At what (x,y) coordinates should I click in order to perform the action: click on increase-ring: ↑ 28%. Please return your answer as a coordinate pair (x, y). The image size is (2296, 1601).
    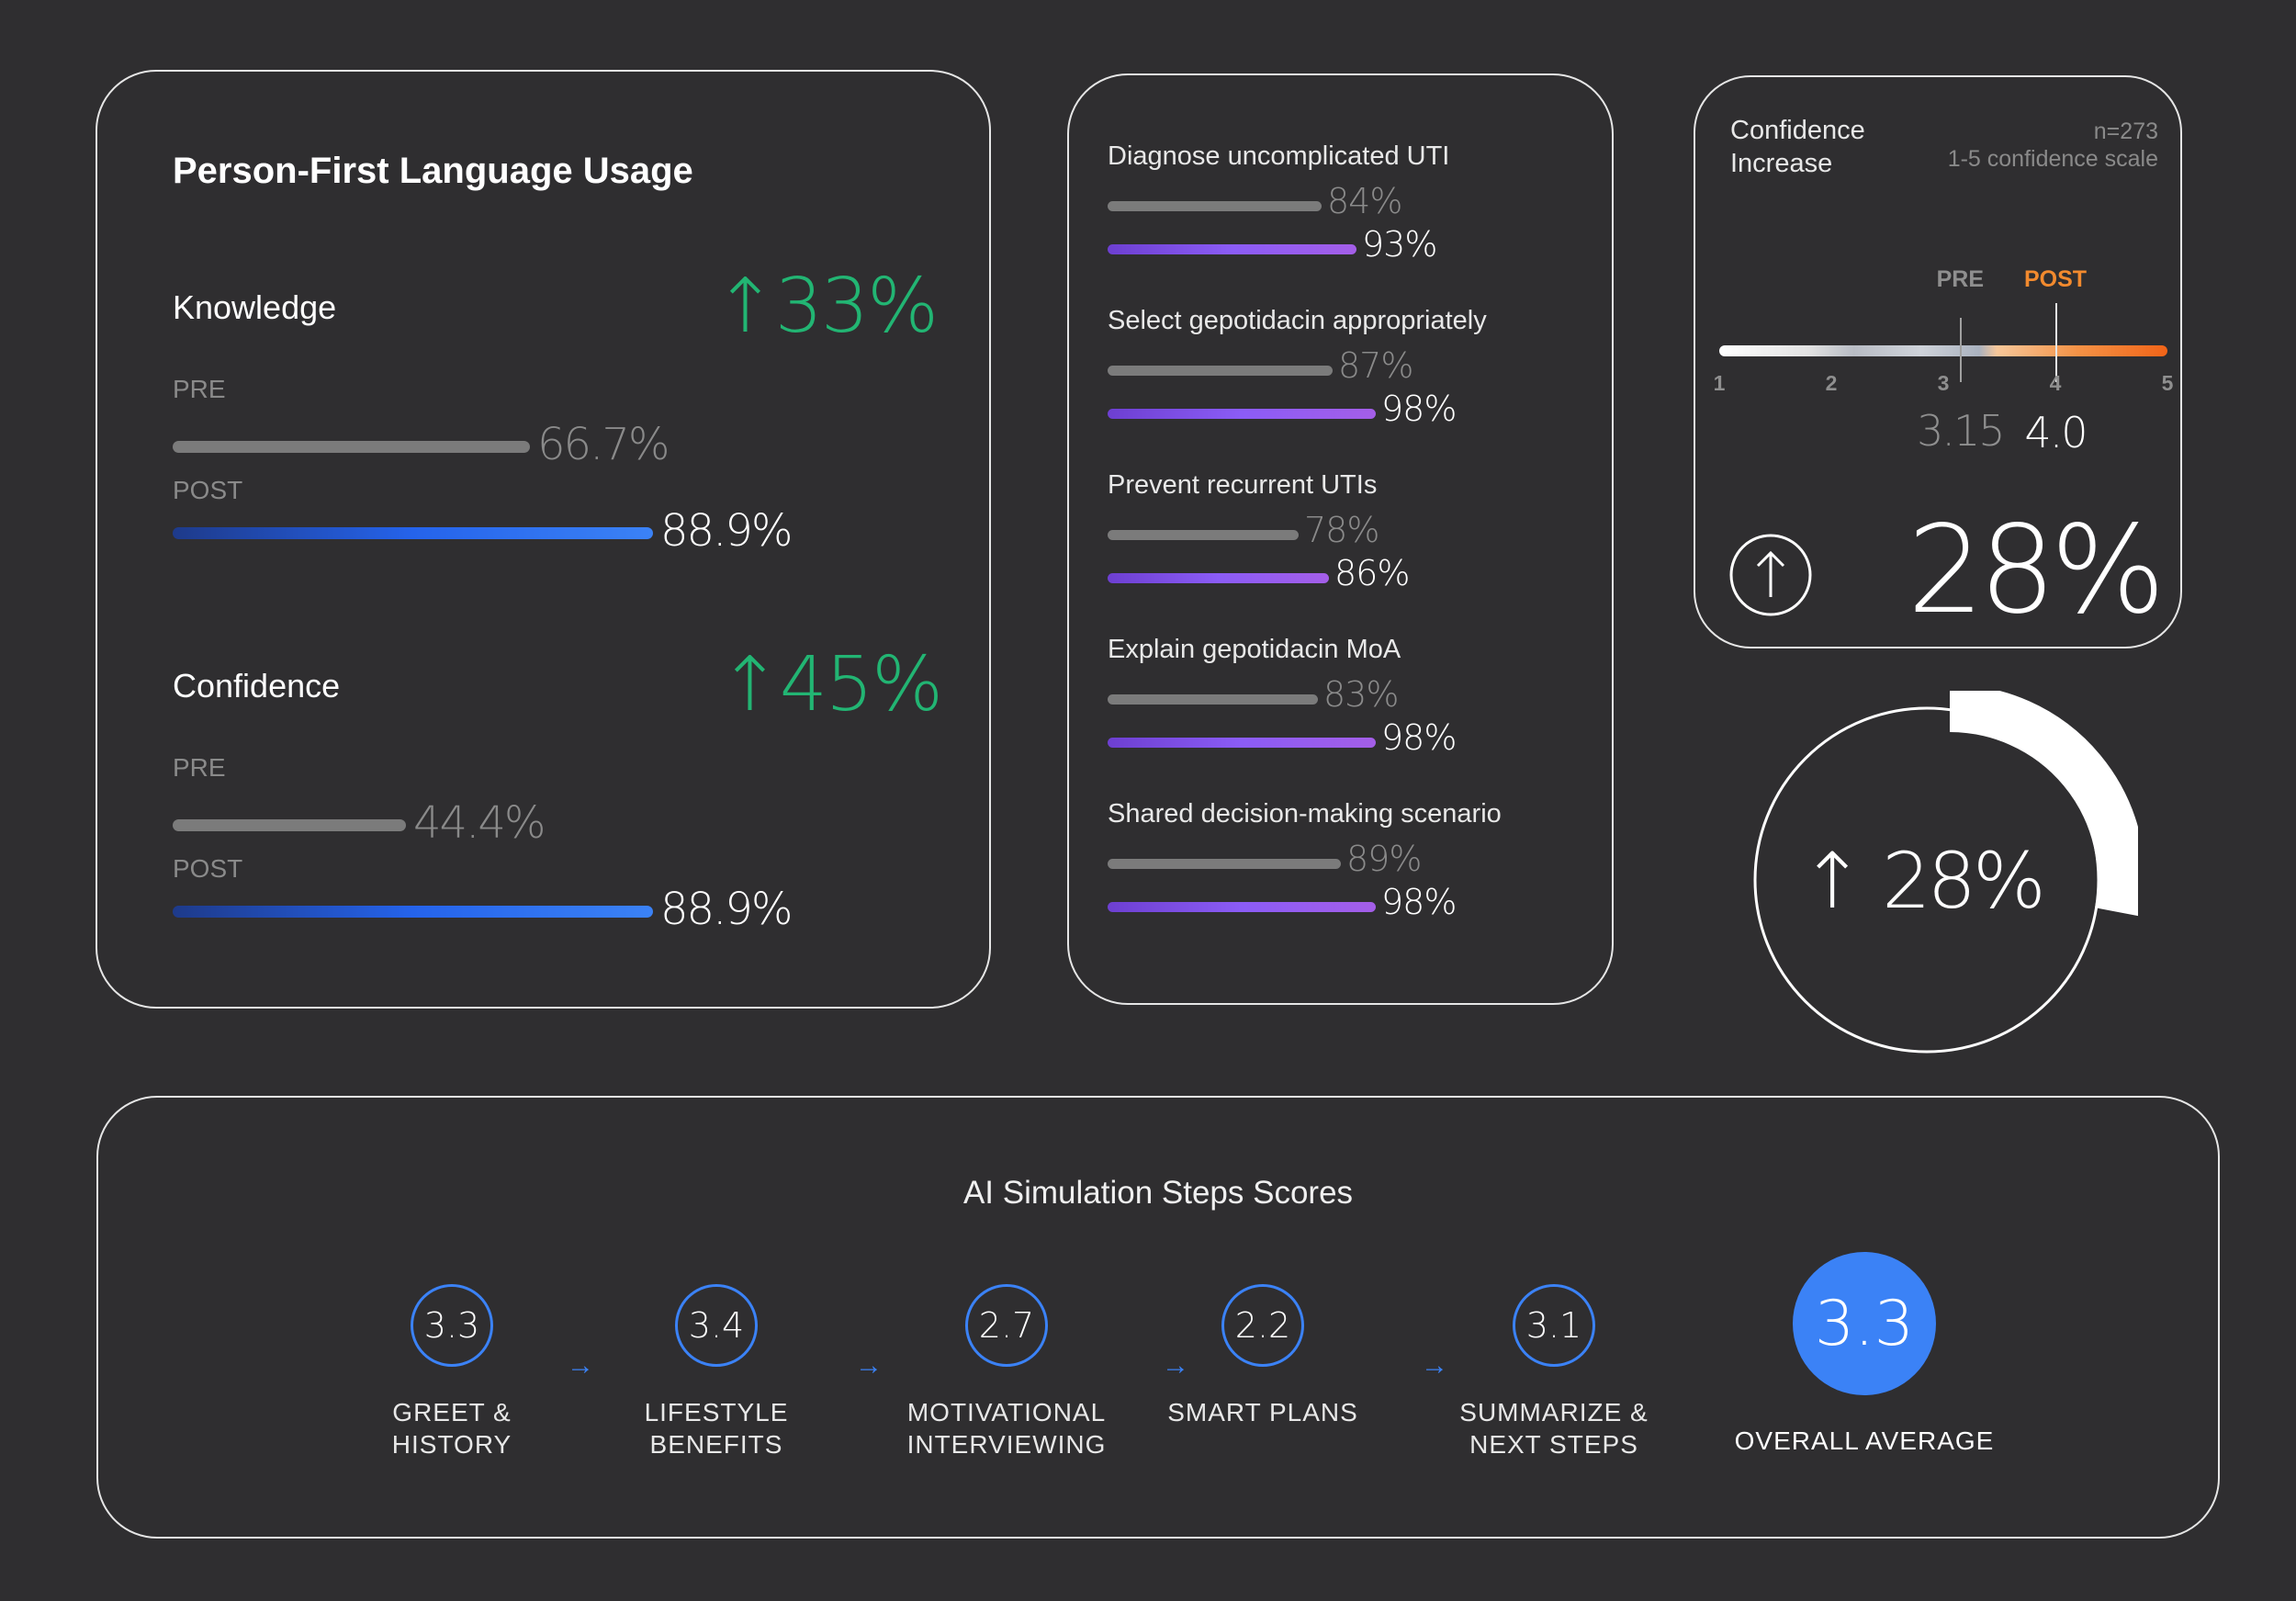
    Looking at the image, I should click on (1948, 880).